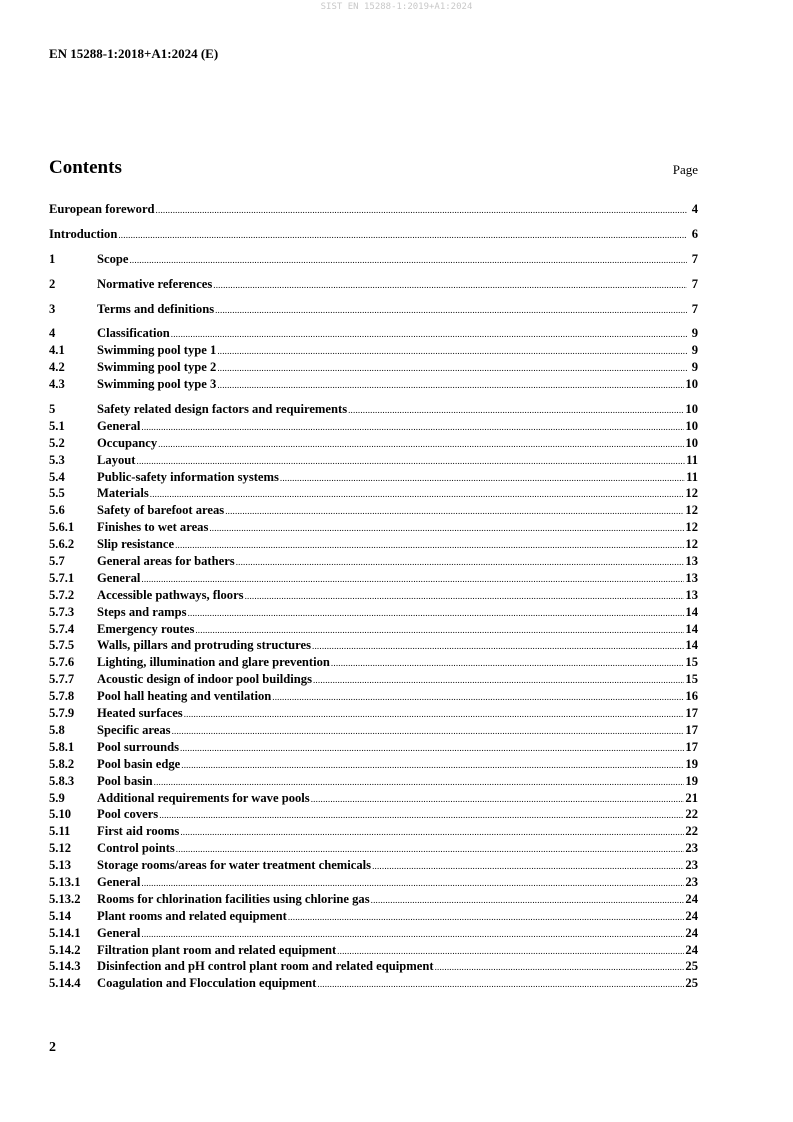  I want to click on page-column-label: Page, so click(685, 169).